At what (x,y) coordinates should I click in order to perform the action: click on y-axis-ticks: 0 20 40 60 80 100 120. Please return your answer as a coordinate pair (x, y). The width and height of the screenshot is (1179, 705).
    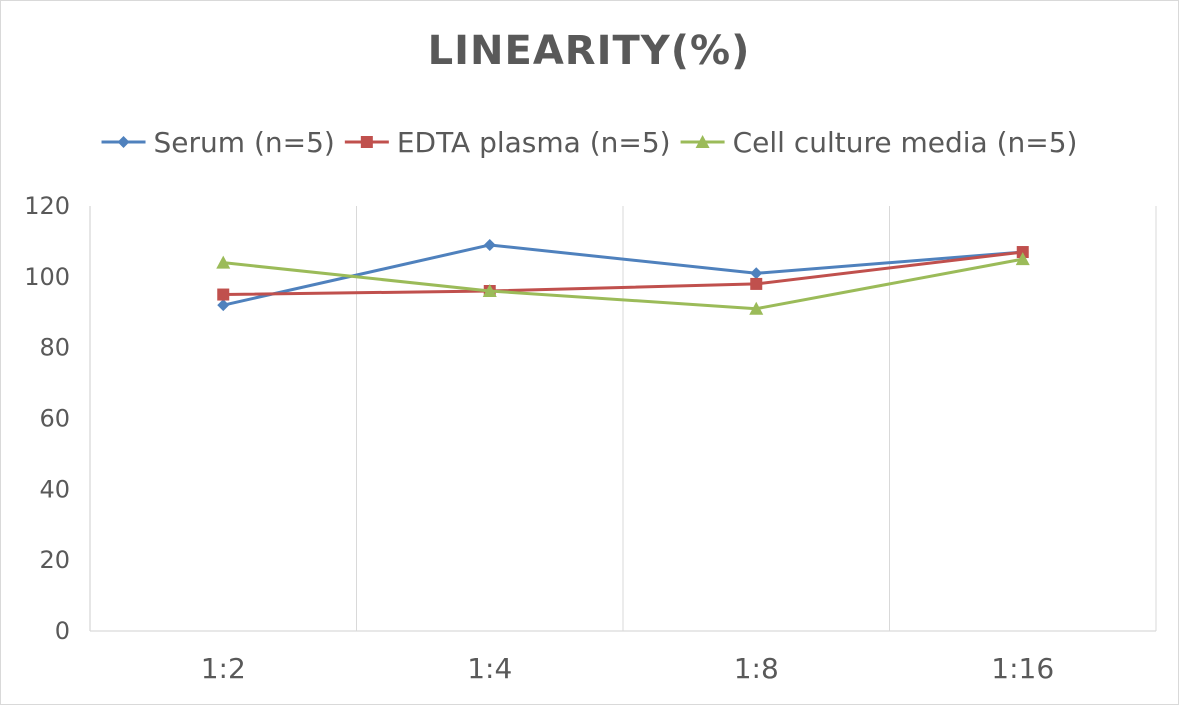
    Looking at the image, I should click on (47, 418).